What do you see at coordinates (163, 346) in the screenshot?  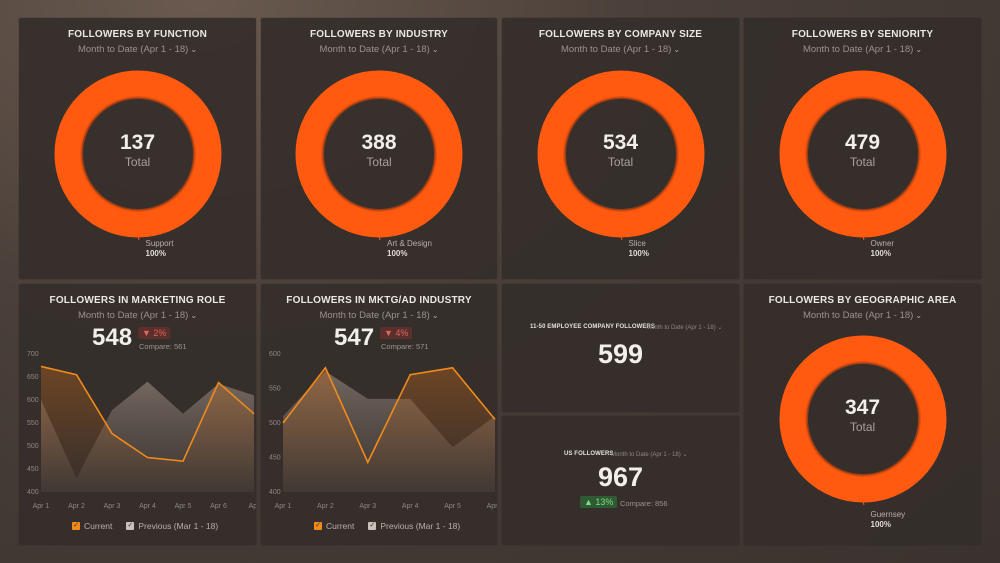 I see `compare-text: Compare: 561` at bounding box center [163, 346].